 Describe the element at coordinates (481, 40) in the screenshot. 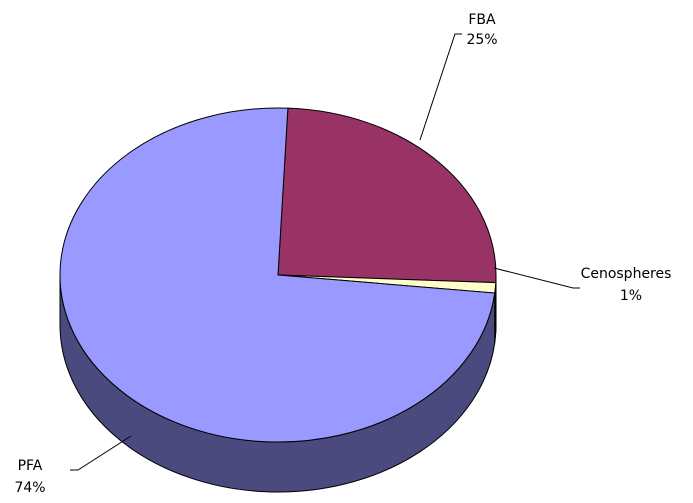

I see `slice-percent-fba: 25%` at that location.